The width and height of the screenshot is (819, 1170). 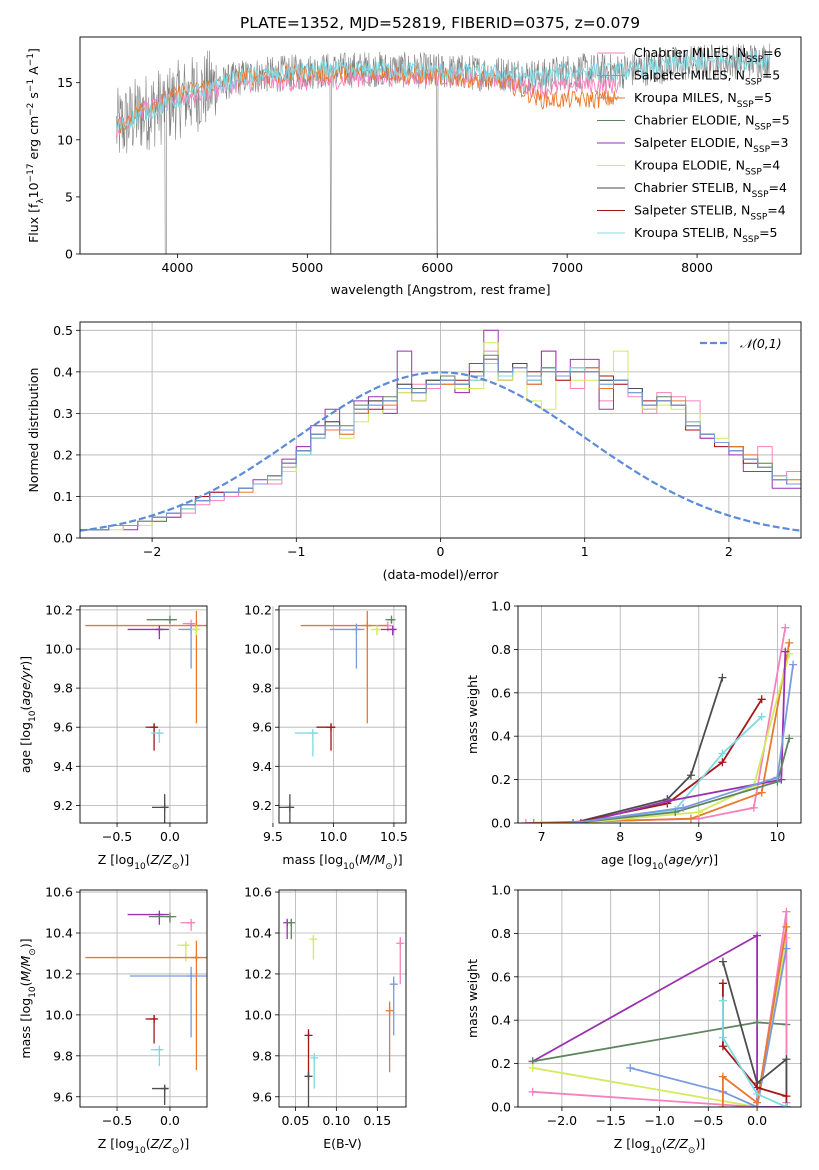 What do you see at coordinates (707, 168) in the screenshot?
I see `legend-entry: Kroupa ELODIE, NSSP=4` at bounding box center [707, 168].